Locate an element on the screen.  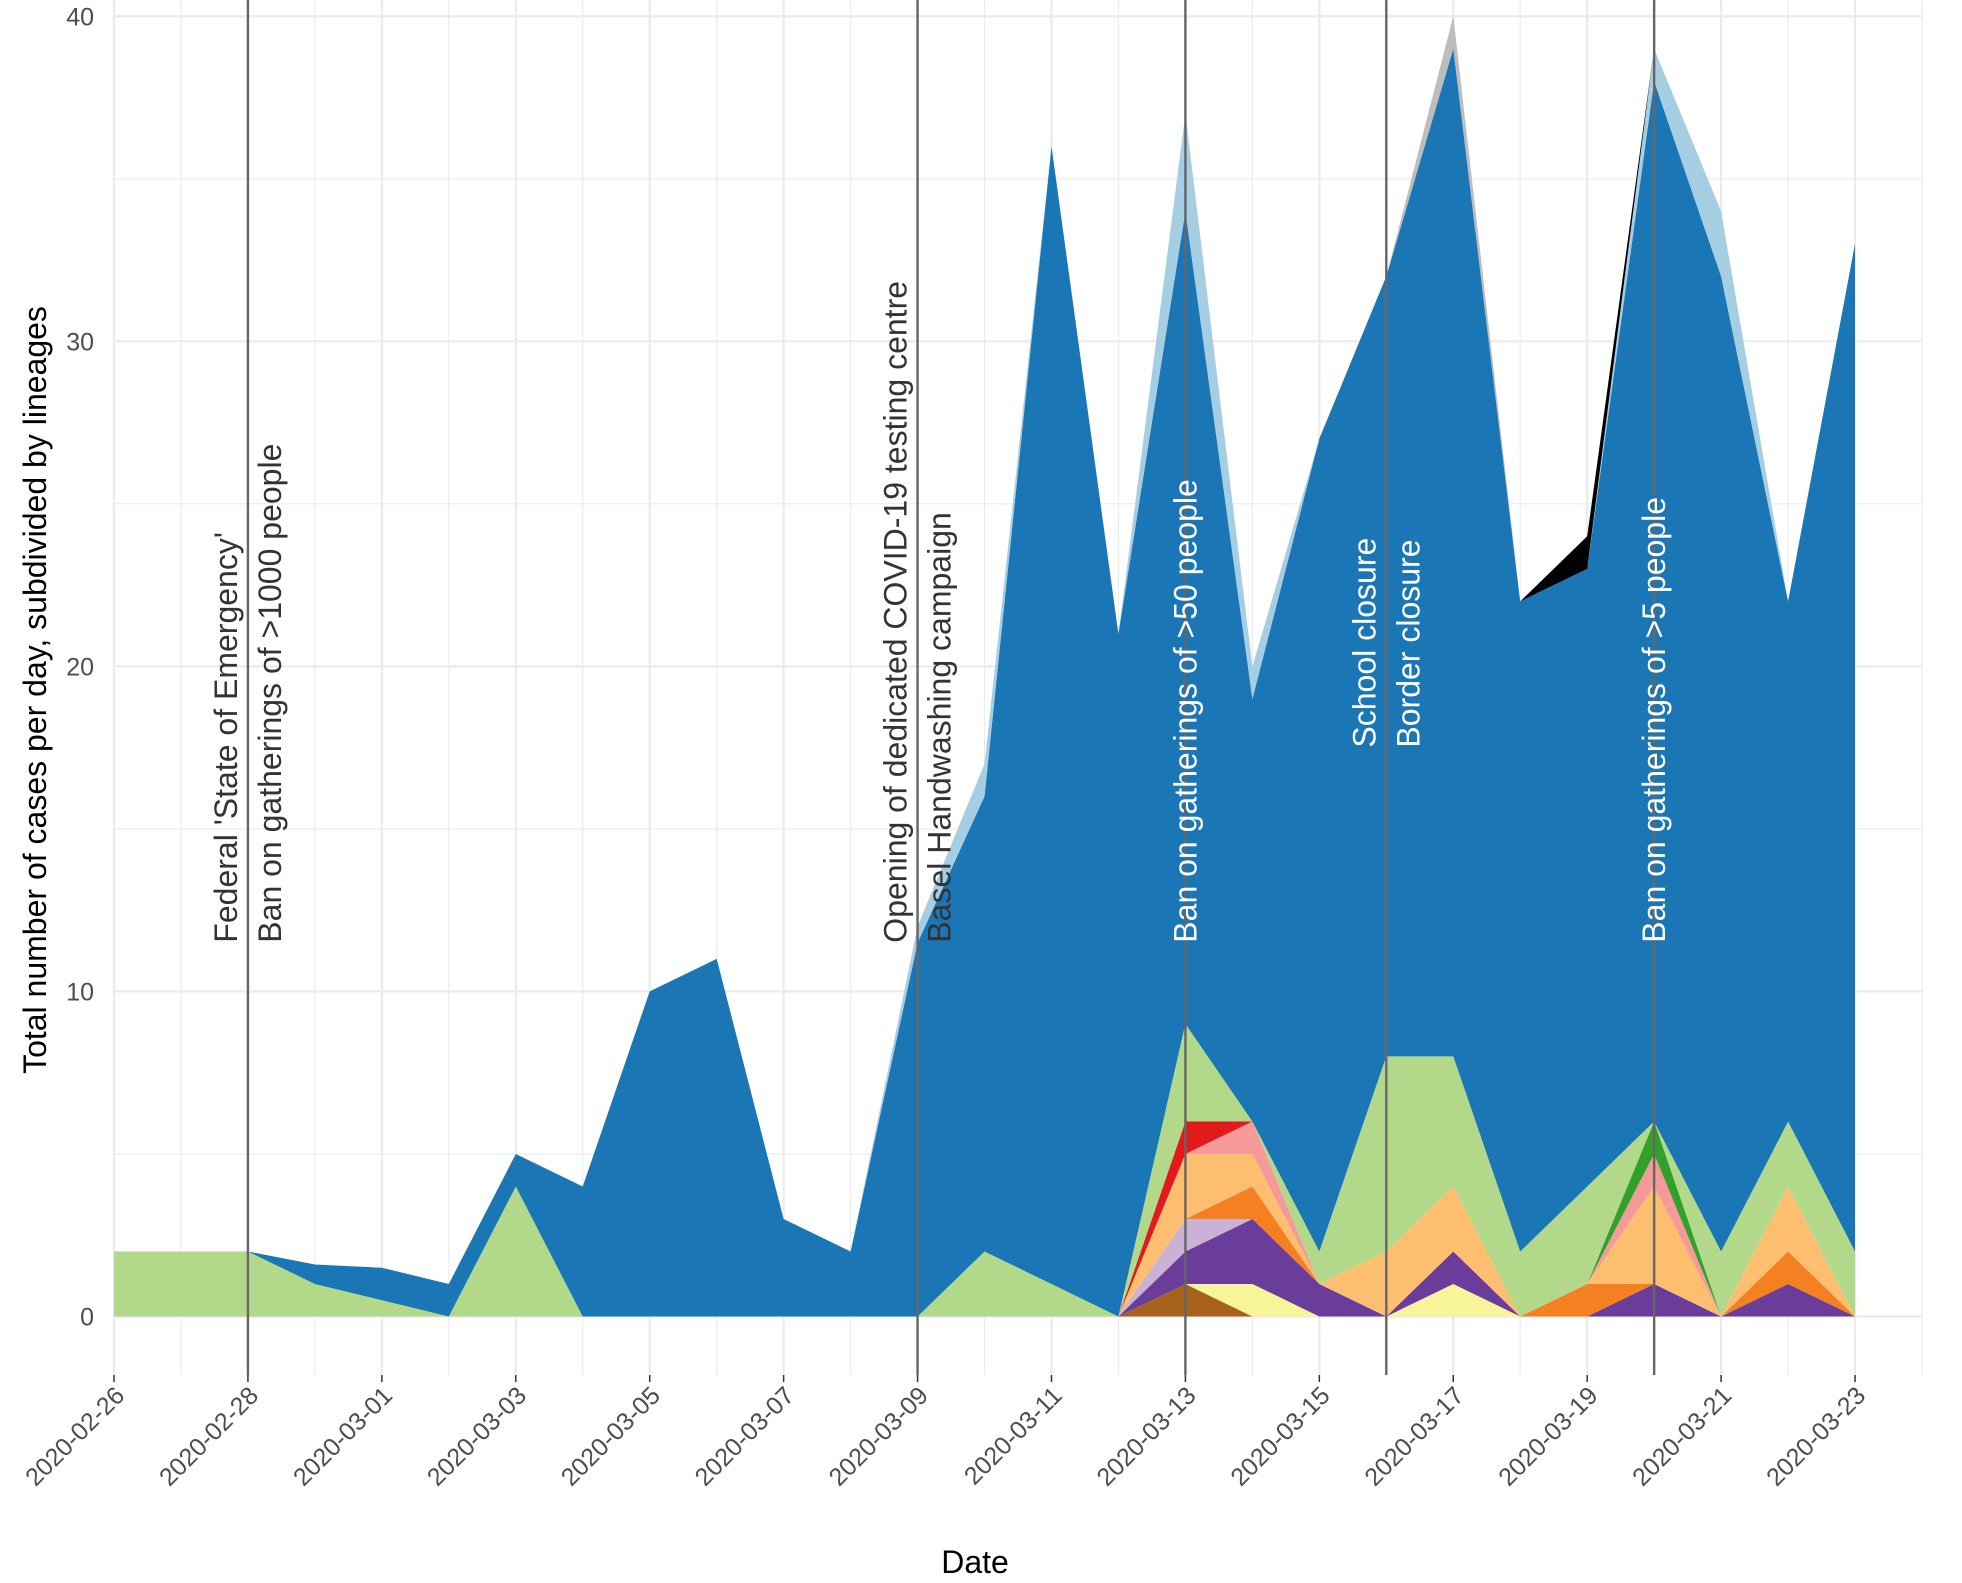
y-axis-ticks: 0 10 20 30 40 is located at coordinates (80, 667).